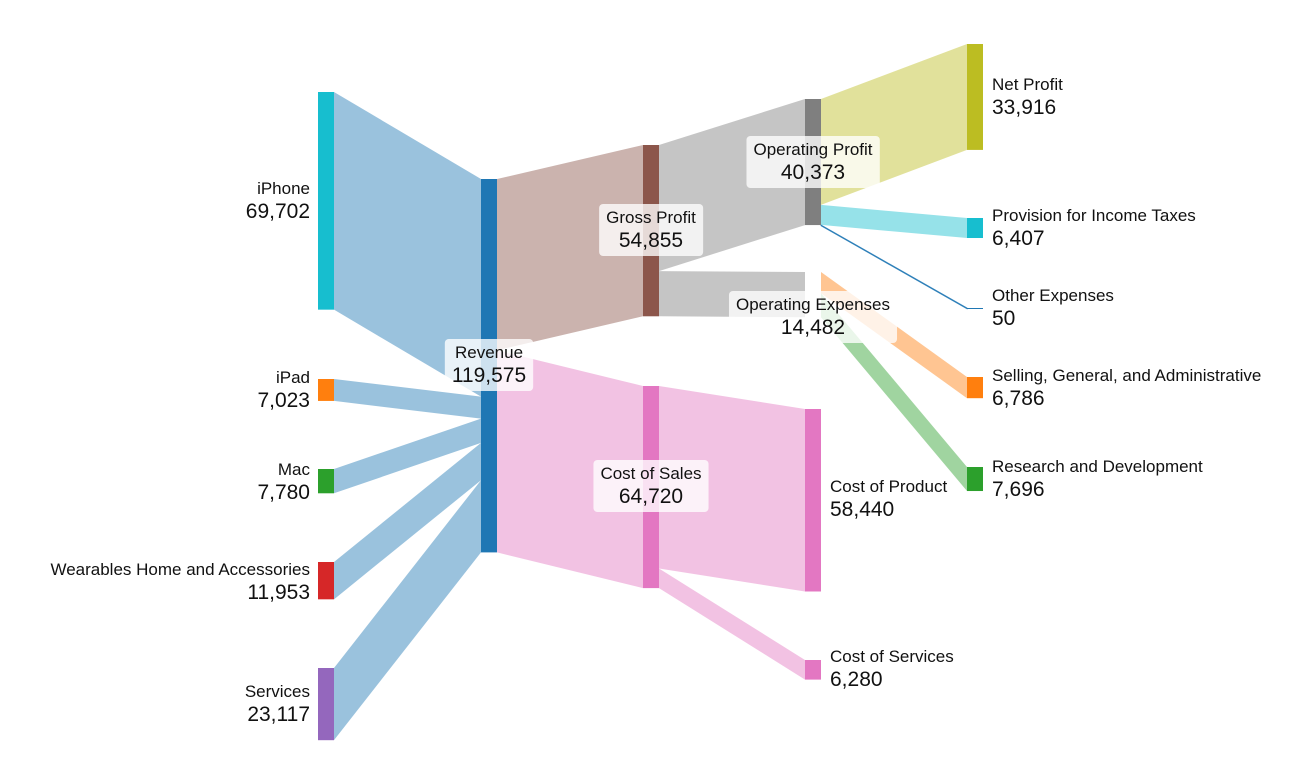 The width and height of the screenshot is (1312, 765). What do you see at coordinates (813, 327) in the screenshot?
I see `node-value-operating-expenses: 14,482` at bounding box center [813, 327].